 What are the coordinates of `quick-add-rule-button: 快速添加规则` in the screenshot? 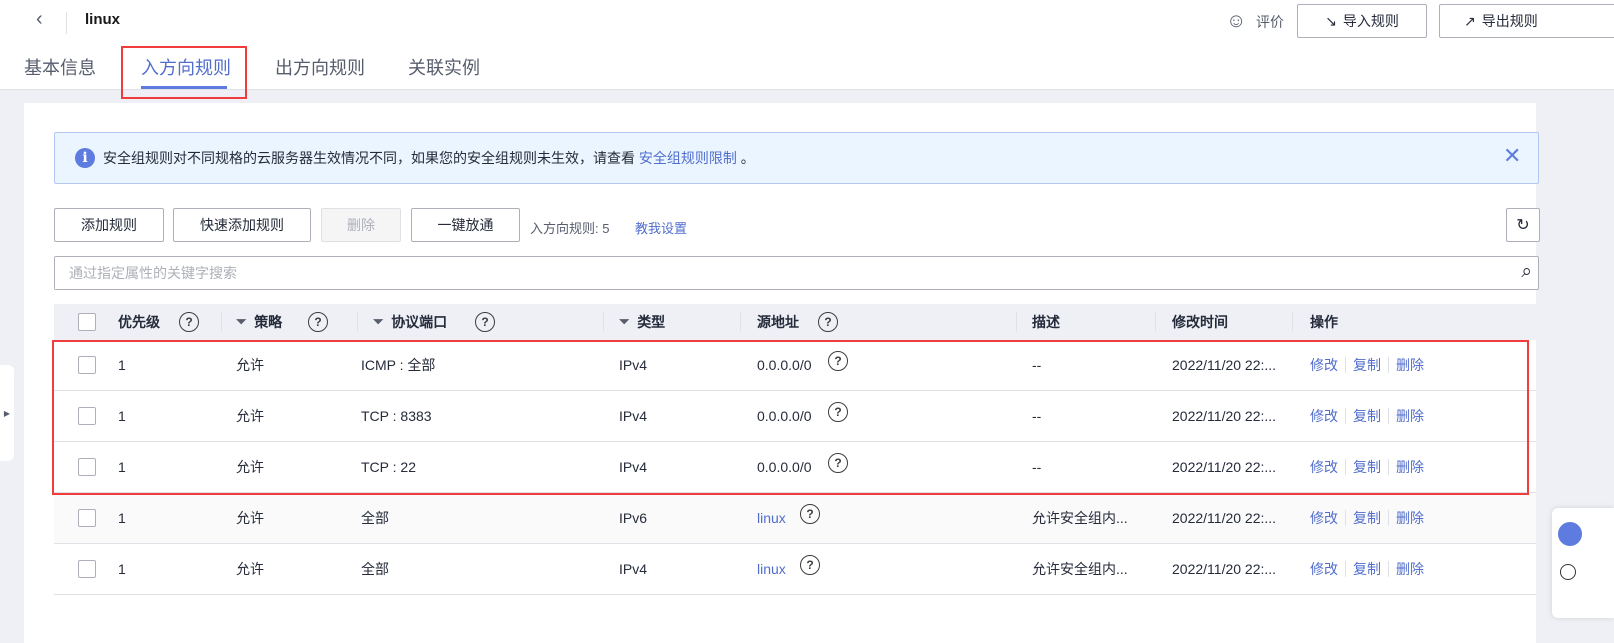 It's located at (242, 225).